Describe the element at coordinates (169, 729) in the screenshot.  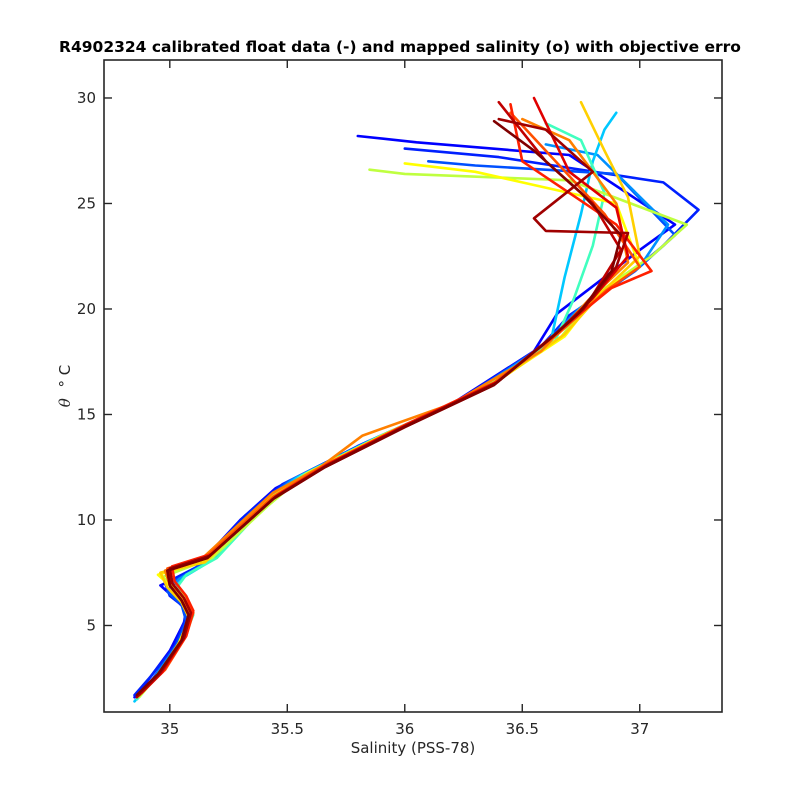
I see `x-tick-label: 35` at that location.